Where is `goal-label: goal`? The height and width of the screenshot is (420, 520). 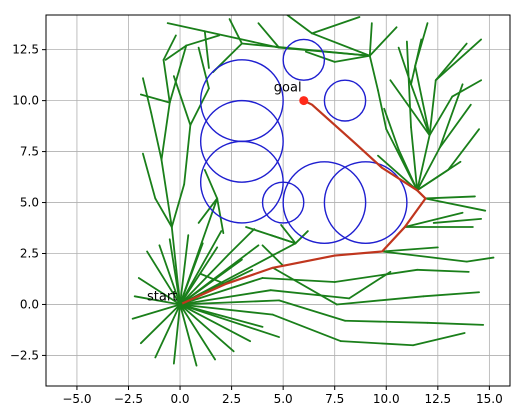 goal-label: goal is located at coordinates (288, 88).